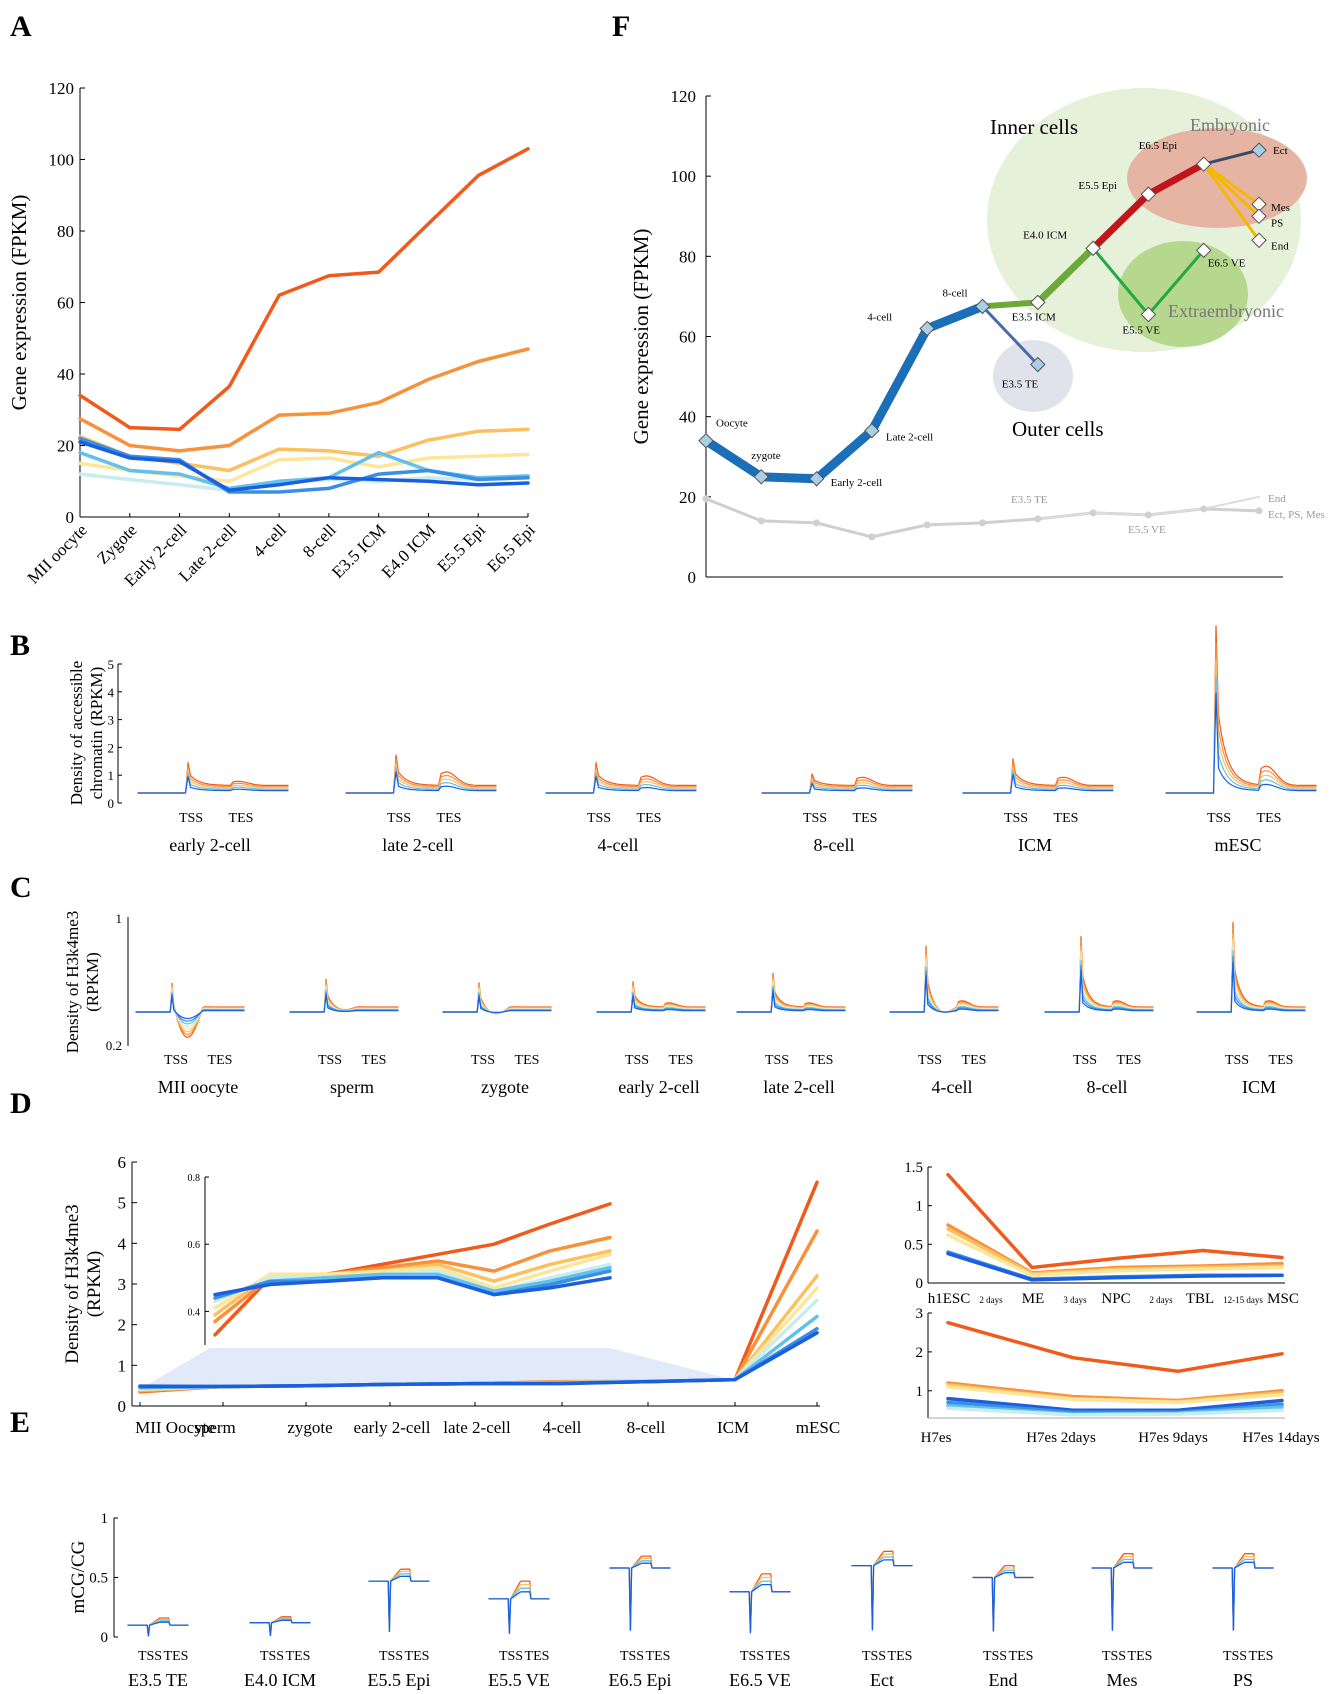  I want to click on d-inset-y-tick-label: 0.8, so click(194, 1178).